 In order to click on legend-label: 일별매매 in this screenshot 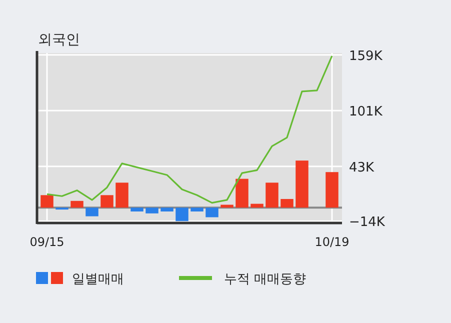, I will do `click(98, 279)`.